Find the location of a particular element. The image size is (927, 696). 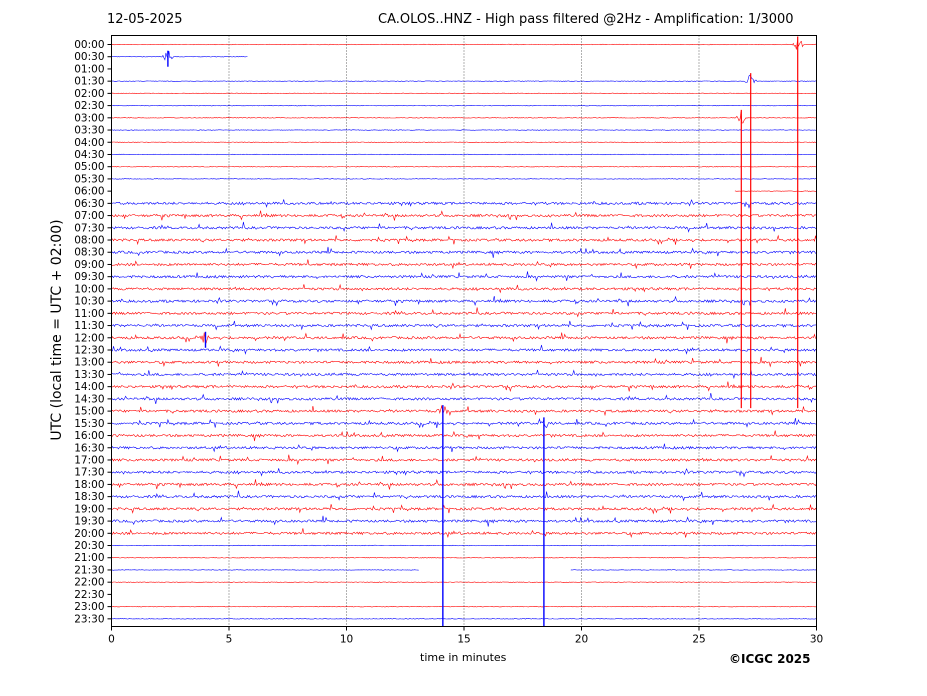

y-tick-label: 12:30 is located at coordinates (89, 351).